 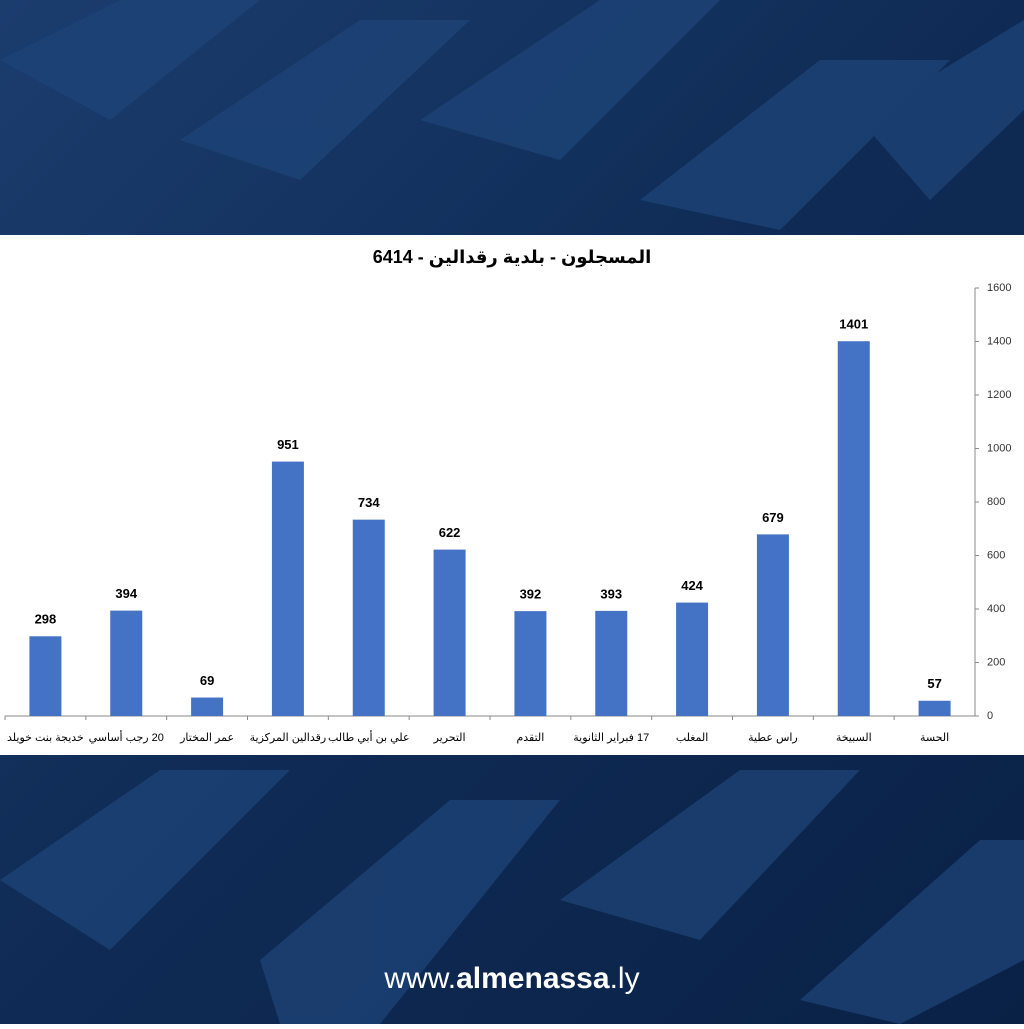 What do you see at coordinates (530, 738) in the screenshot?
I see `x-tick-label: التقدم` at bounding box center [530, 738].